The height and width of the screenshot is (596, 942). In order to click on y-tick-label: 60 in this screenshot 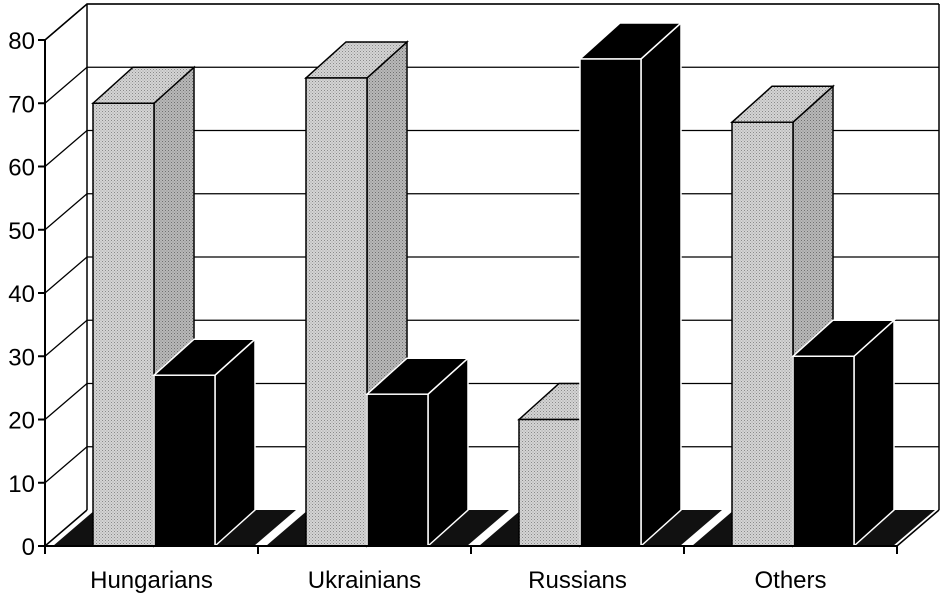, I will do `click(21, 168)`.